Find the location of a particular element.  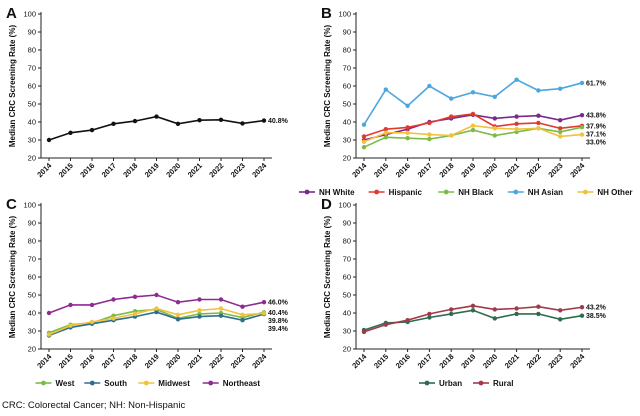

x-tick-label: 2016 is located at coordinates (403, 170).